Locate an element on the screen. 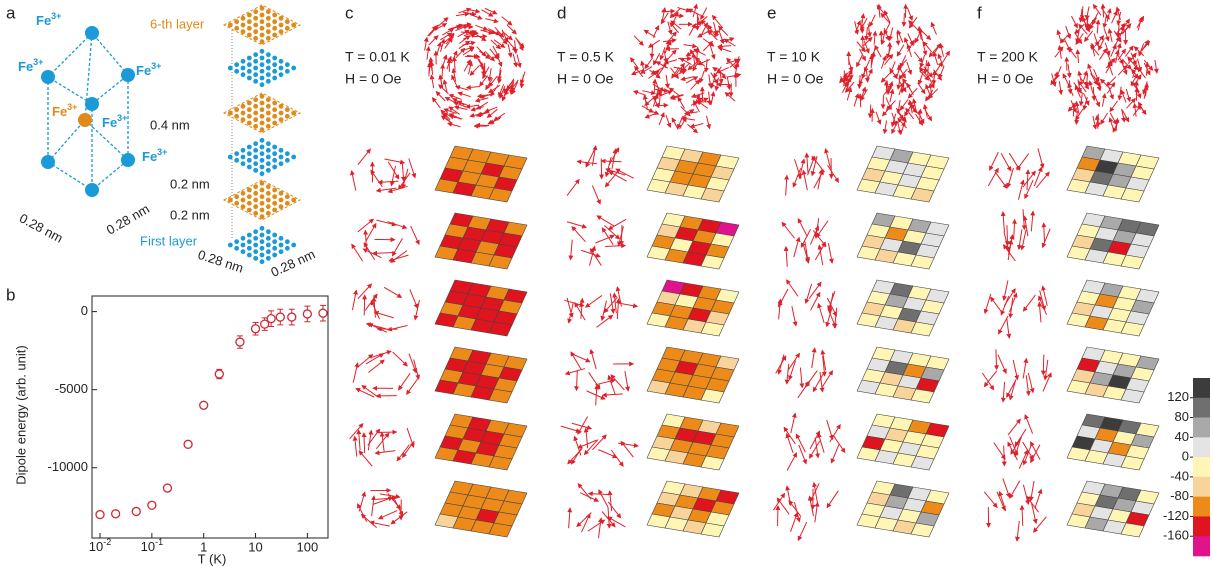  x-axis-label: T (K) is located at coordinates (212, 558).